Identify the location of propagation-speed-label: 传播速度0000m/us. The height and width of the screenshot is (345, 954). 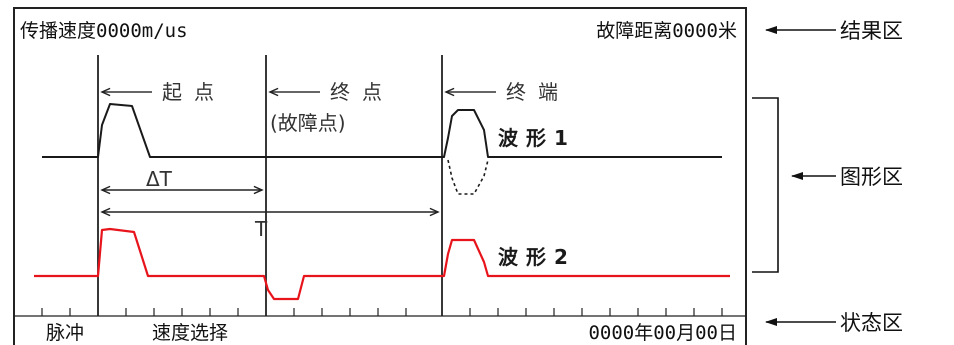
(104, 31).